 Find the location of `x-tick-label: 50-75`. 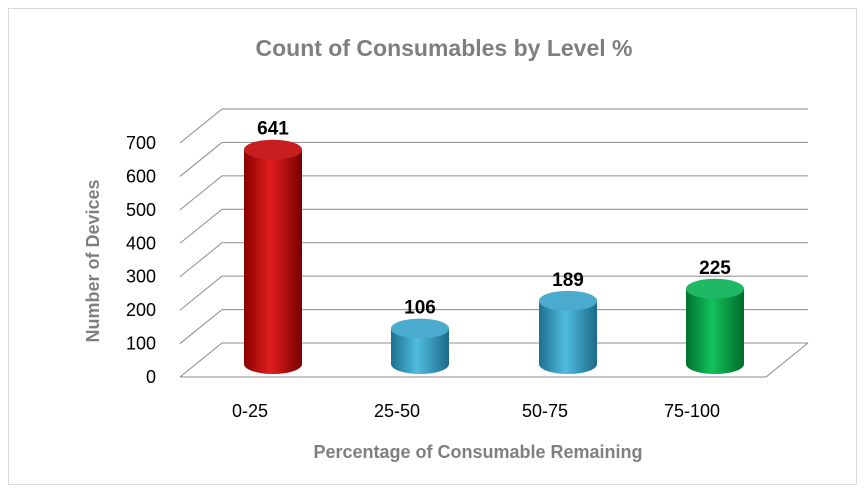

x-tick-label: 50-75 is located at coordinates (545, 411).